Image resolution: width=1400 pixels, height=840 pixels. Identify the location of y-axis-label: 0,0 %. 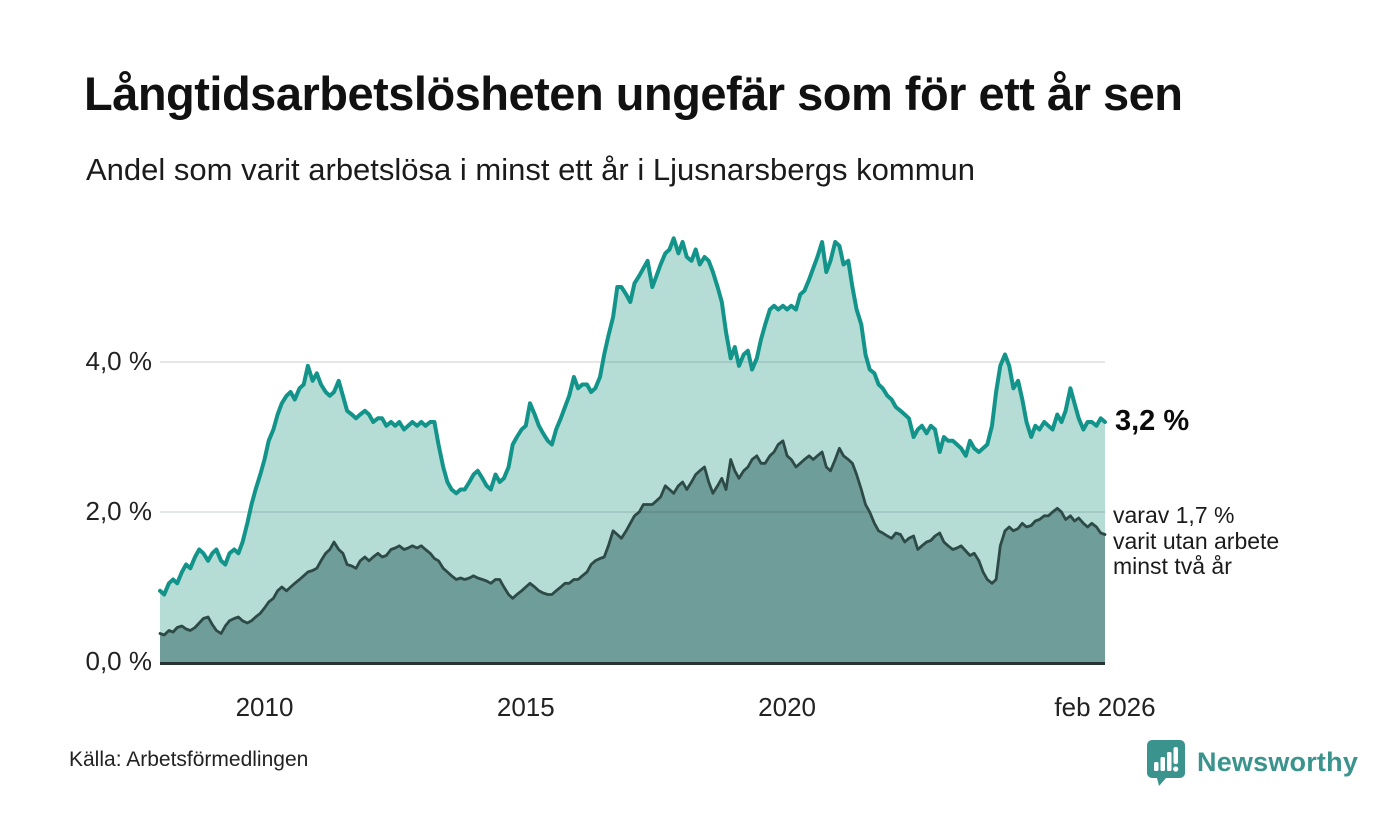
(119, 660).